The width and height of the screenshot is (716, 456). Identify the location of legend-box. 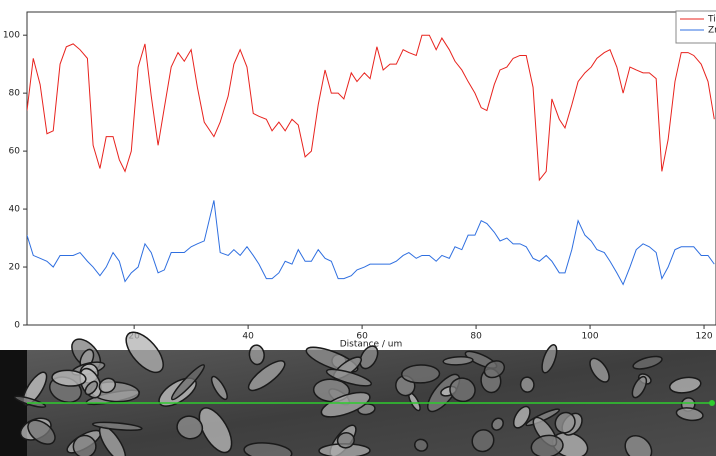
(695, 27).